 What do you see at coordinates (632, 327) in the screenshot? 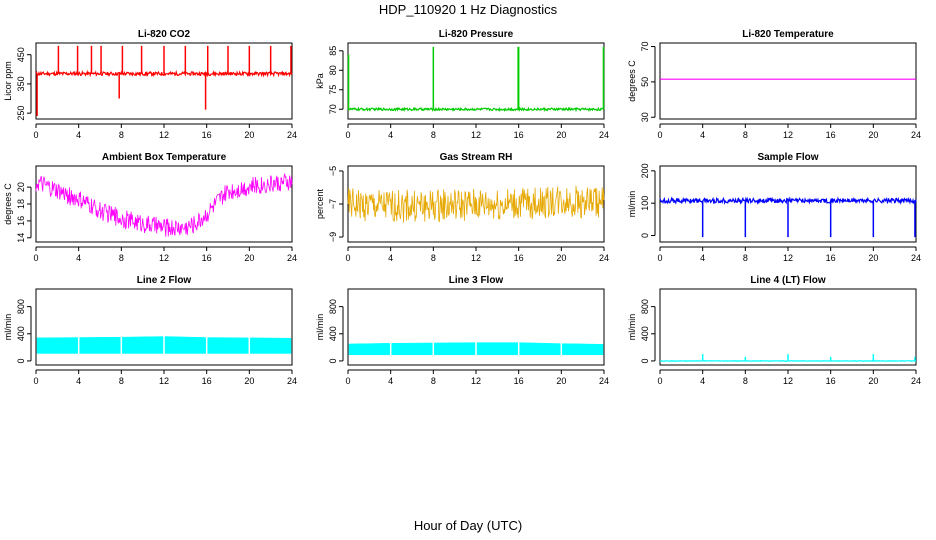
I see `line4-ylabel: ml/min` at bounding box center [632, 327].